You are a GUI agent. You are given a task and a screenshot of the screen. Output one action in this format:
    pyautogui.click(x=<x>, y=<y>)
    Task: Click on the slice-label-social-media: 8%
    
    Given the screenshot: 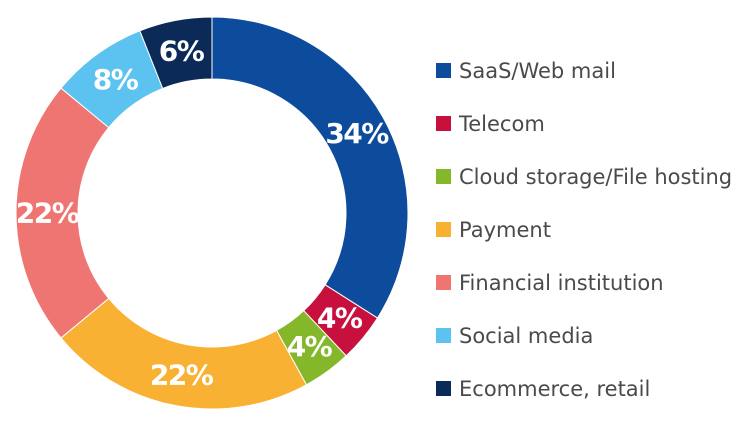 What is the action you would take?
    pyautogui.click(x=116, y=79)
    